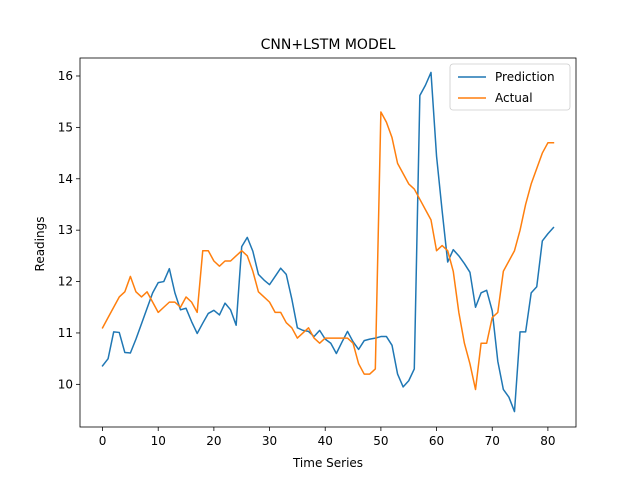  Describe the element at coordinates (328, 45) in the screenshot. I see `chart-title: CNN+LSTM MODEL` at that location.